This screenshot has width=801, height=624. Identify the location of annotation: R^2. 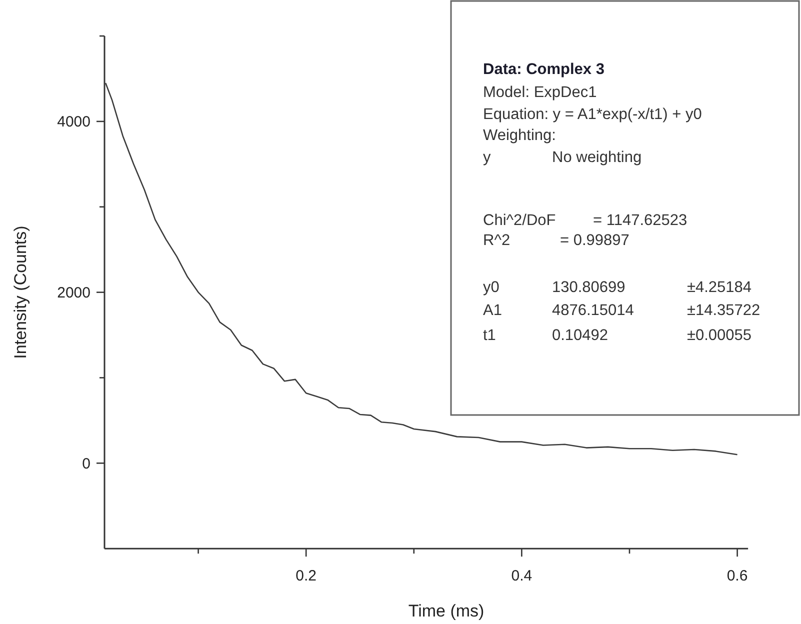
(496, 240).